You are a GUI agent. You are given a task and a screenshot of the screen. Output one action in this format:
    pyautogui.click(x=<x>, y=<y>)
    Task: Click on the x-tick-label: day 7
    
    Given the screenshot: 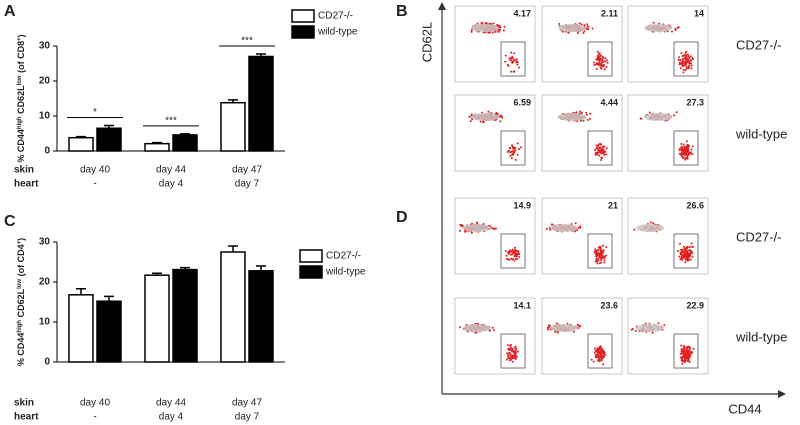 What is the action you would take?
    pyautogui.click(x=247, y=417)
    